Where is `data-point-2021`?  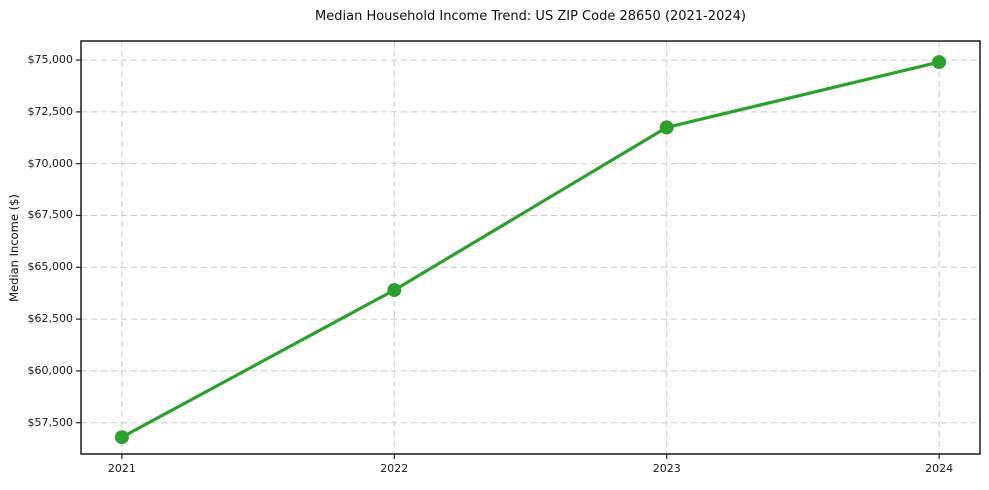
data-point-2021 is located at coordinates (121, 437).